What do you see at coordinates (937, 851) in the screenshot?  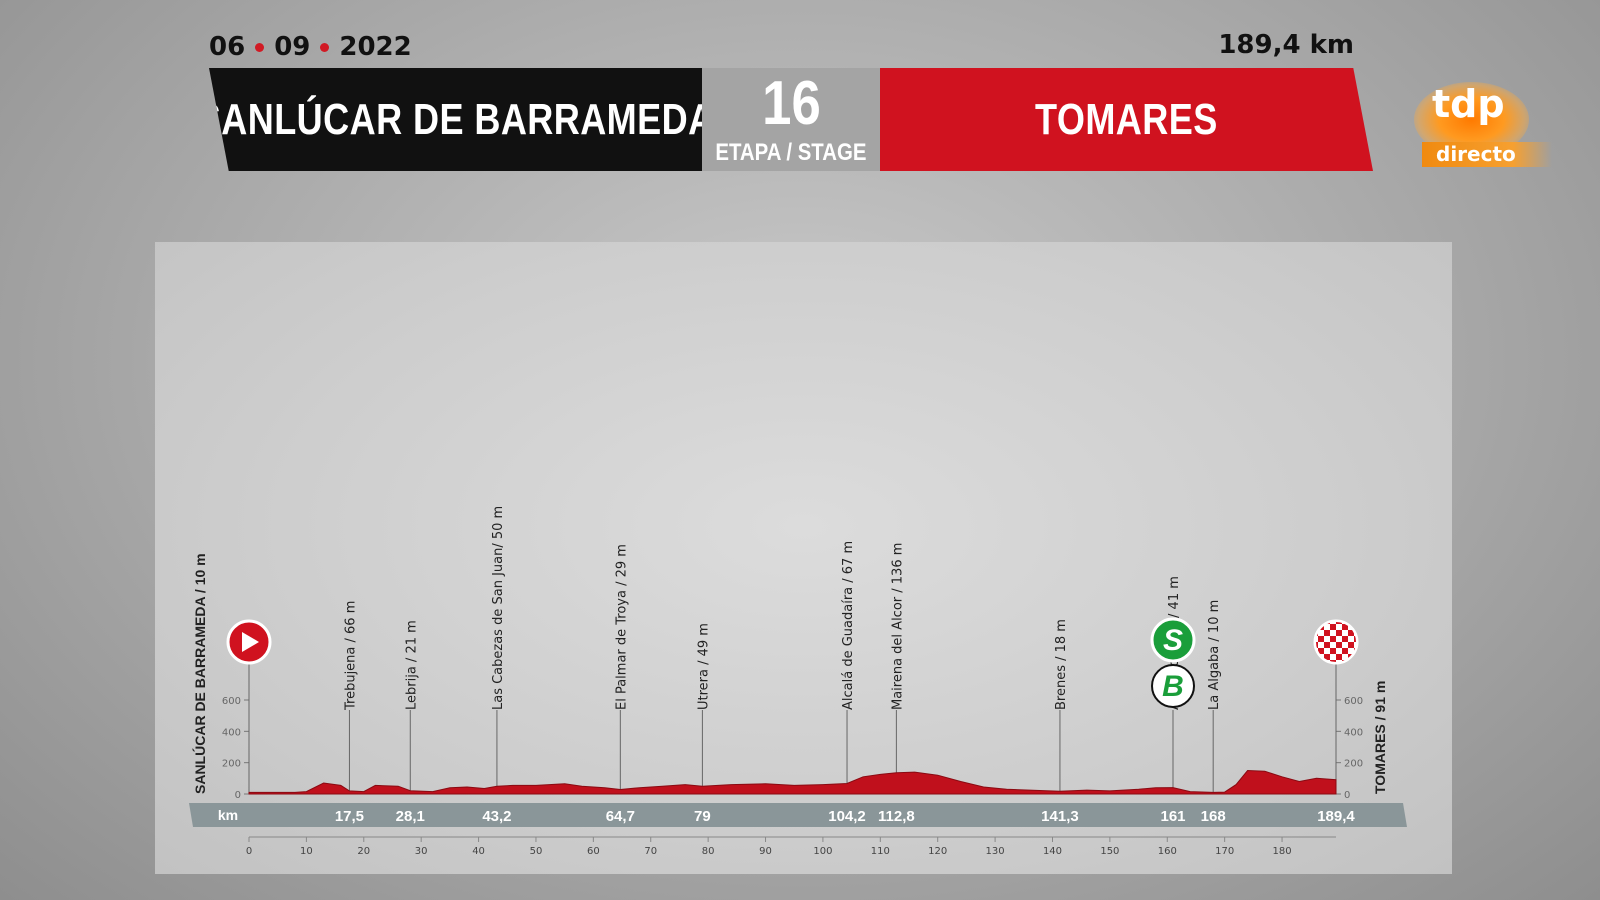 I see `x-tick-label: 120` at bounding box center [937, 851].